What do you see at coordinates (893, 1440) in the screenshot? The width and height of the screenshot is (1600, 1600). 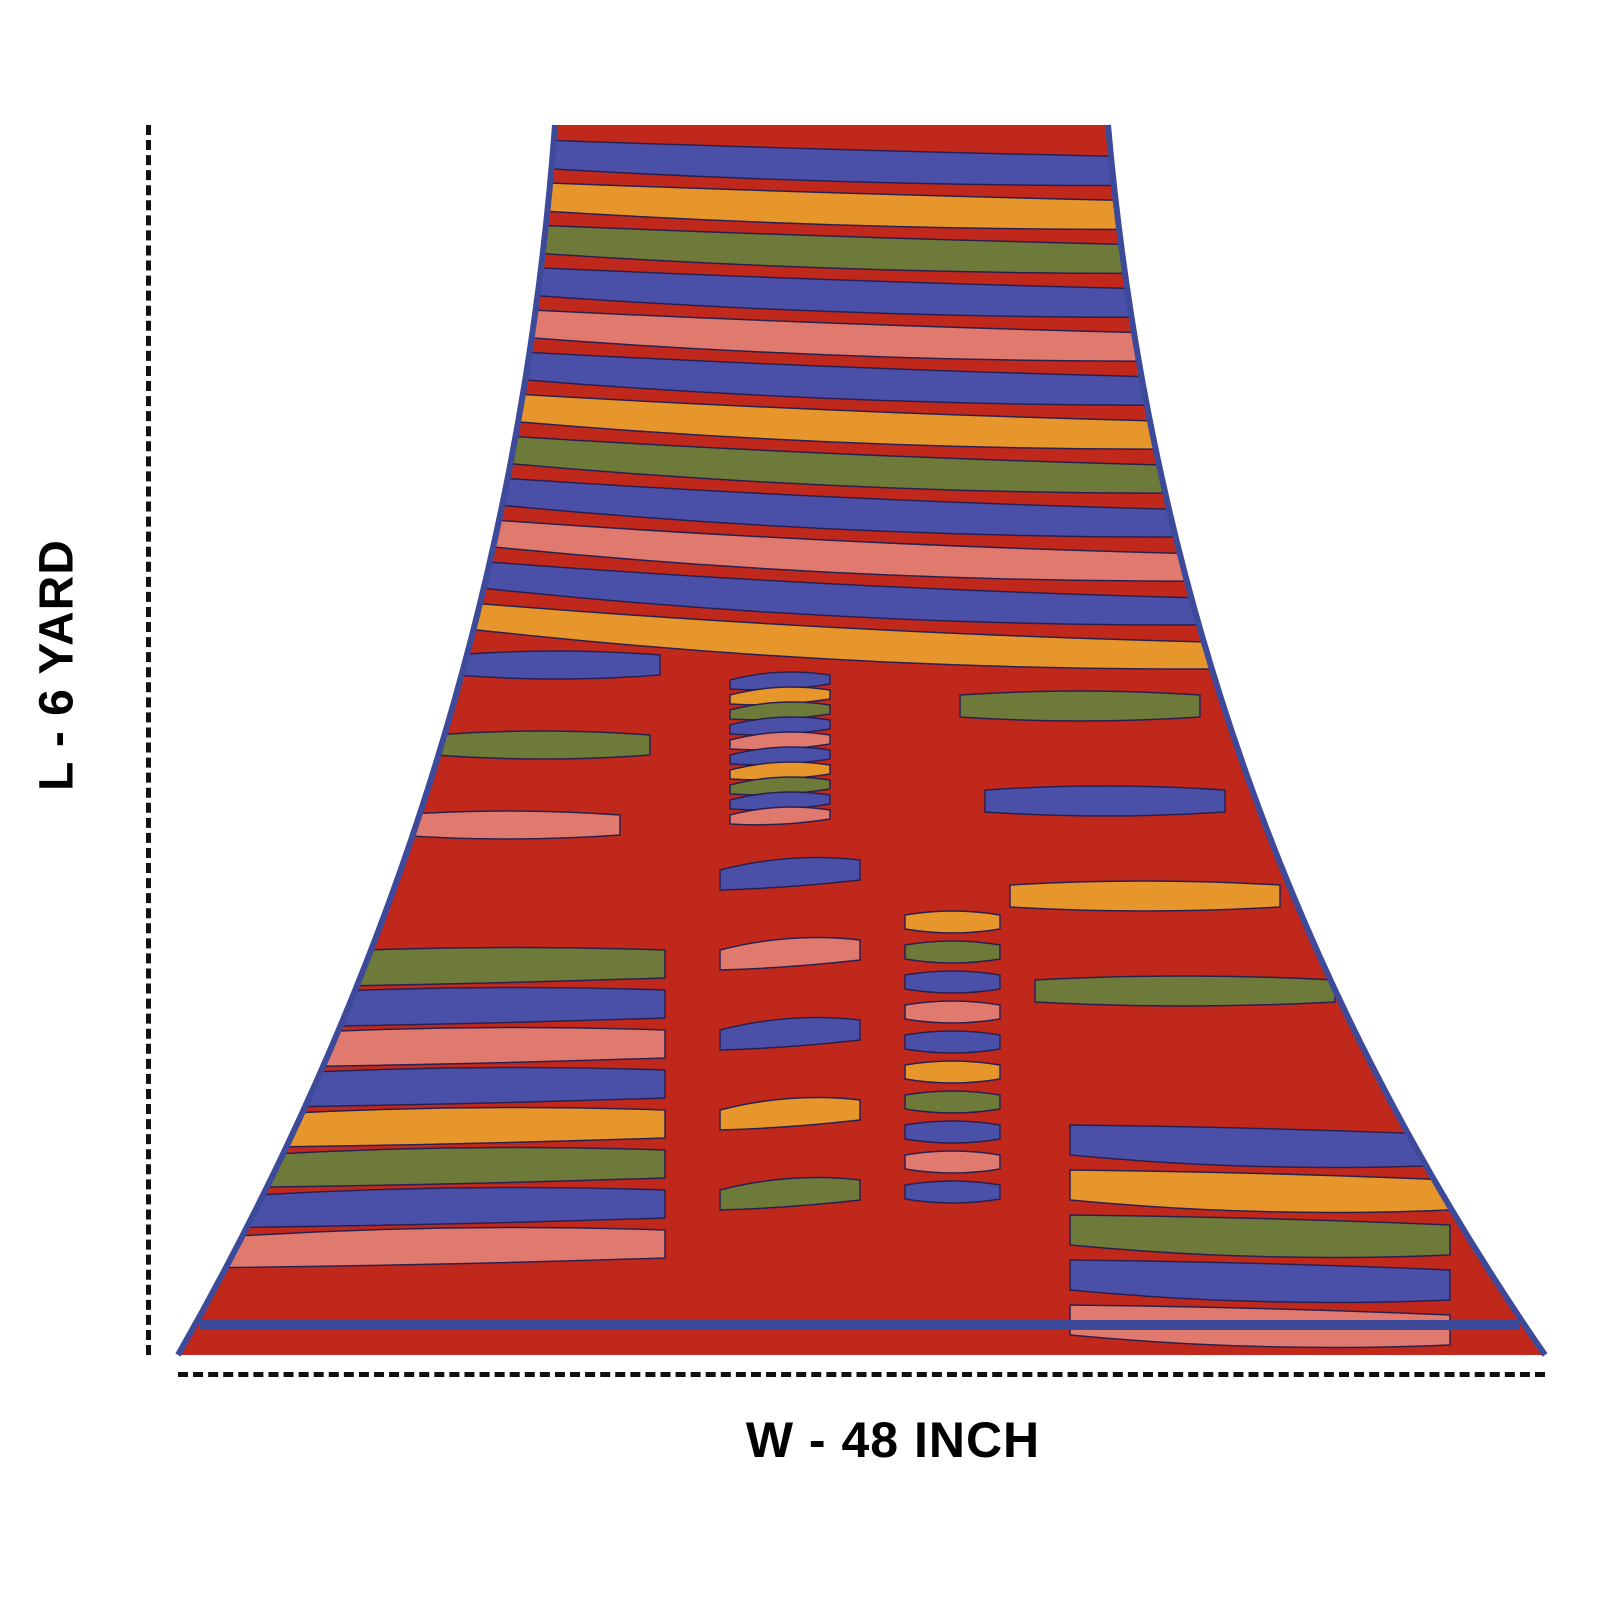 I see `width-label: W - 48 INCH` at bounding box center [893, 1440].